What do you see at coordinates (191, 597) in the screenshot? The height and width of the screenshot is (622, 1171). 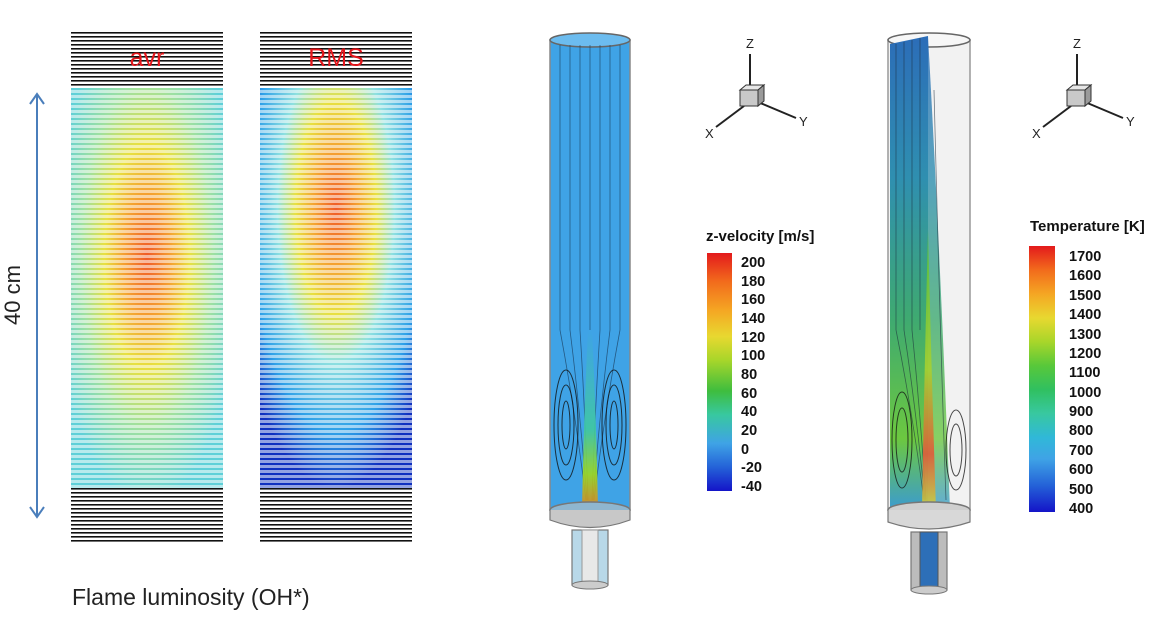 I see `luminosity-caption: Flame luminosity (OH*)` at bounding box center [191, 597].